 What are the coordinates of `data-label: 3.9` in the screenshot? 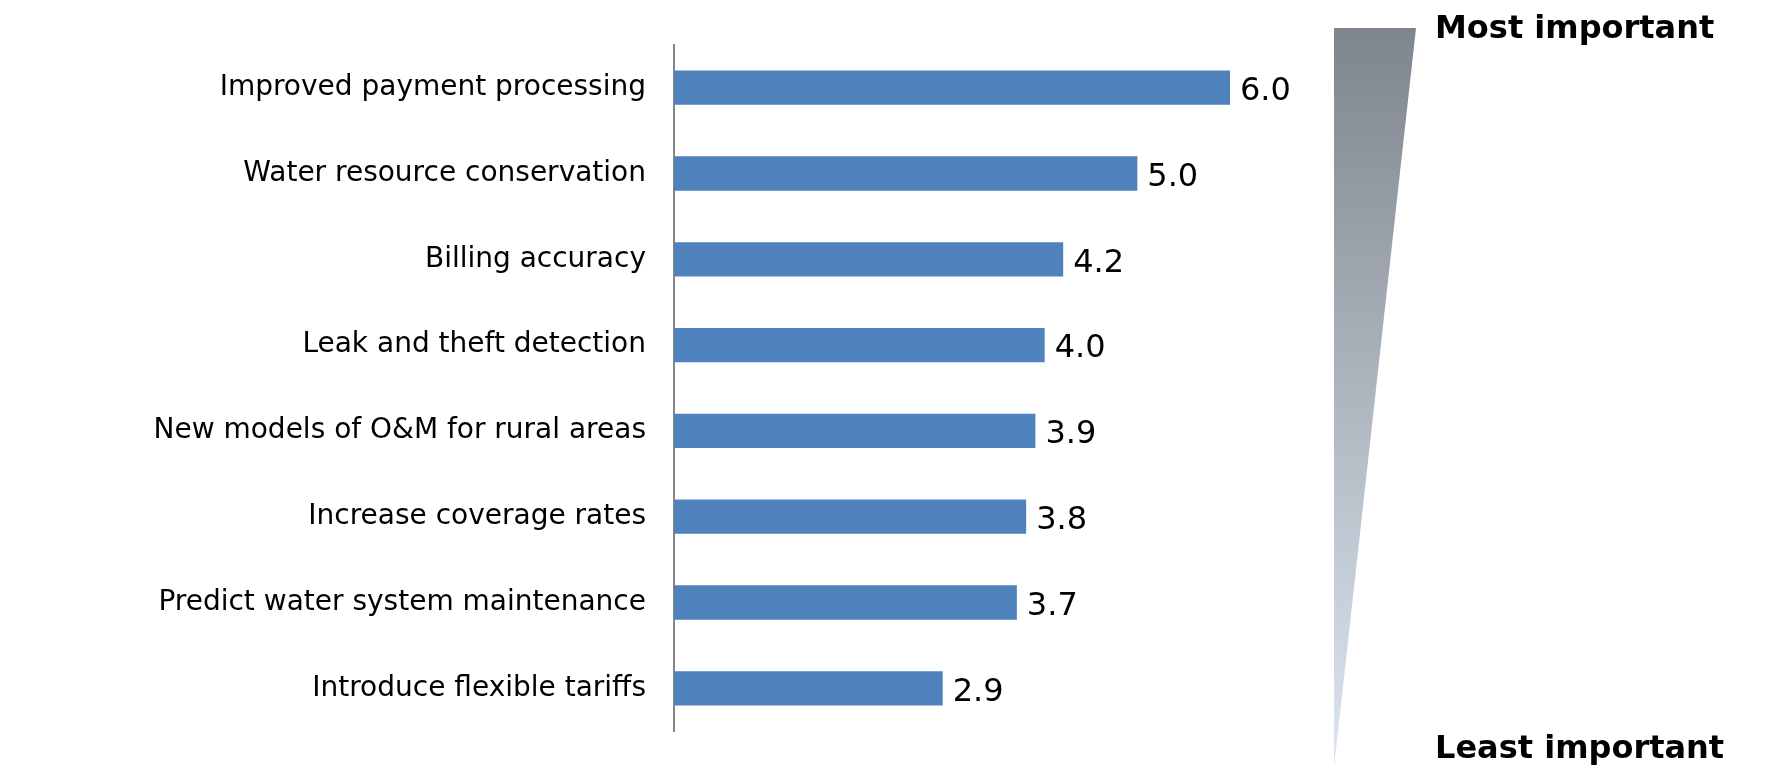 It's located at (1071, 432).